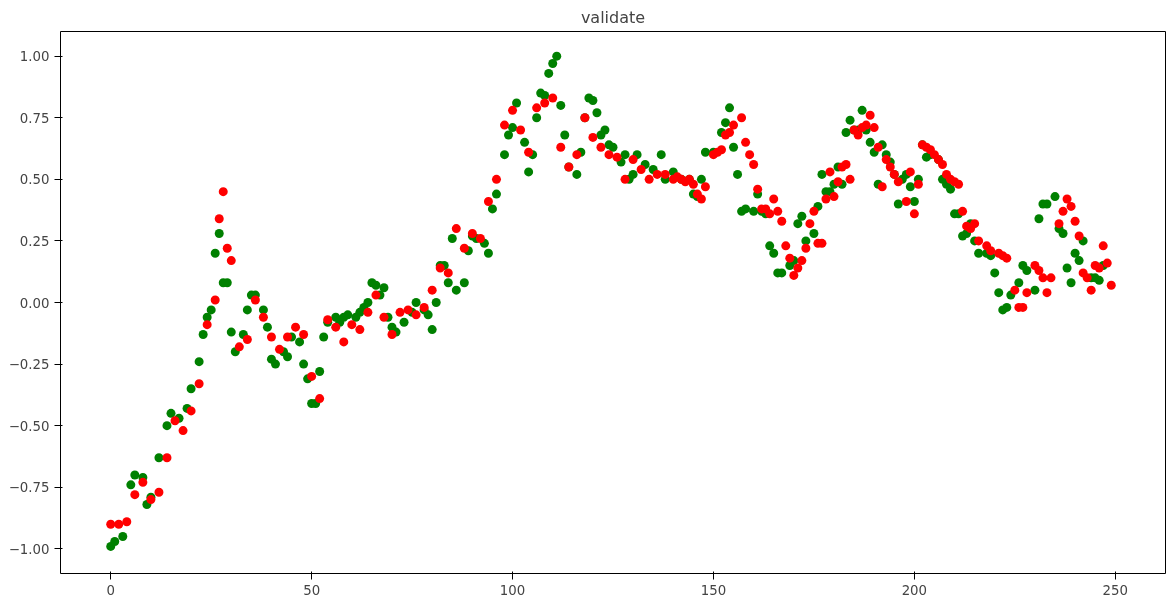  What do you see at coordinates (613, 17) in the screenshot?
I see `chart-title: validate` at bounding box center [613, 17].